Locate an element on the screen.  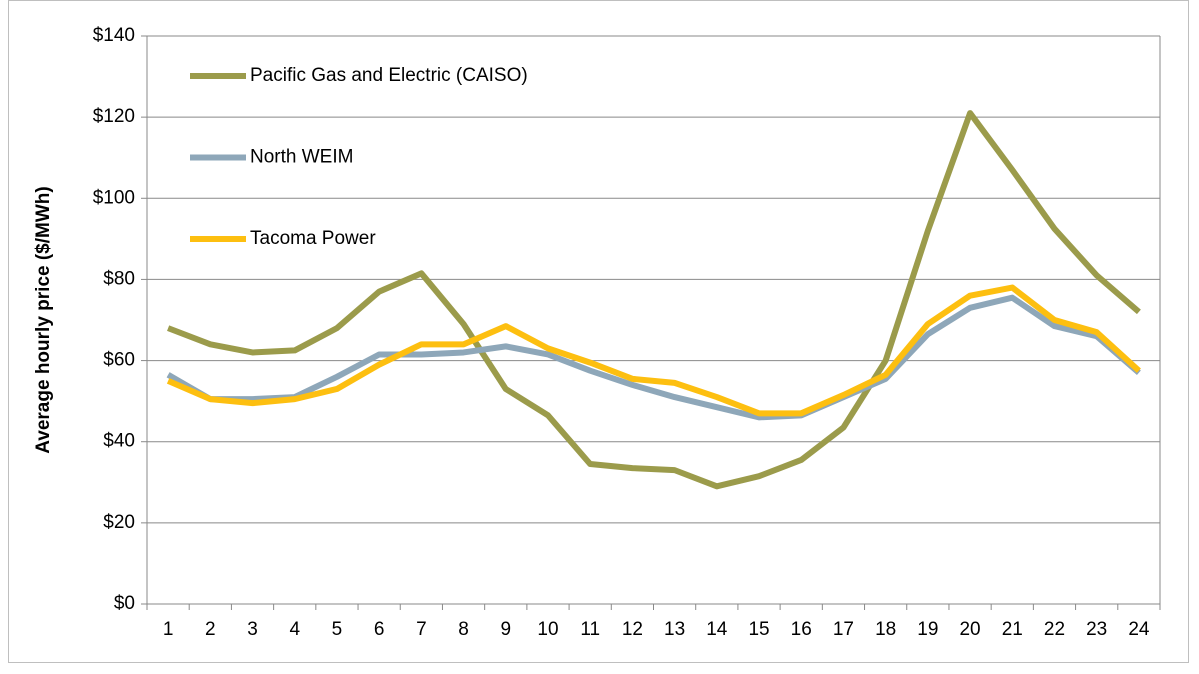
x-tick-label: 23 is located at coordinates (1096, 629).